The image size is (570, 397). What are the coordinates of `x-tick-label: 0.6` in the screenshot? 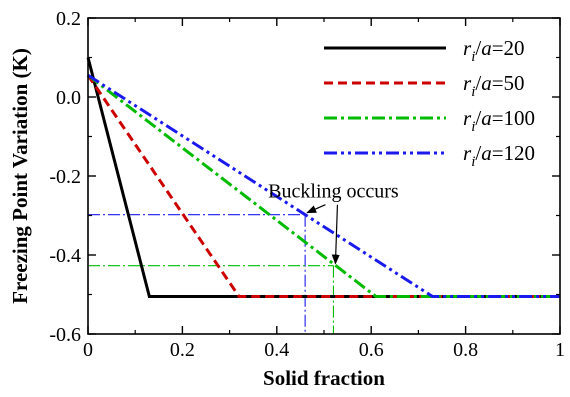 It's located at (371, 350).